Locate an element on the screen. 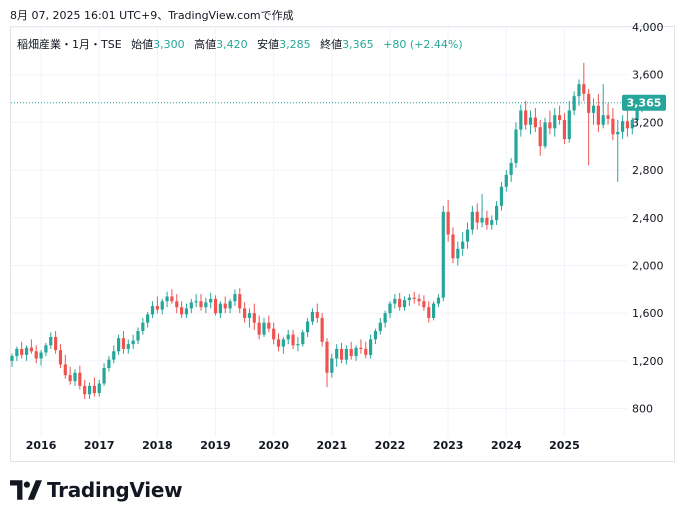  low-label: 安値 is located at coordinates (268, 44).